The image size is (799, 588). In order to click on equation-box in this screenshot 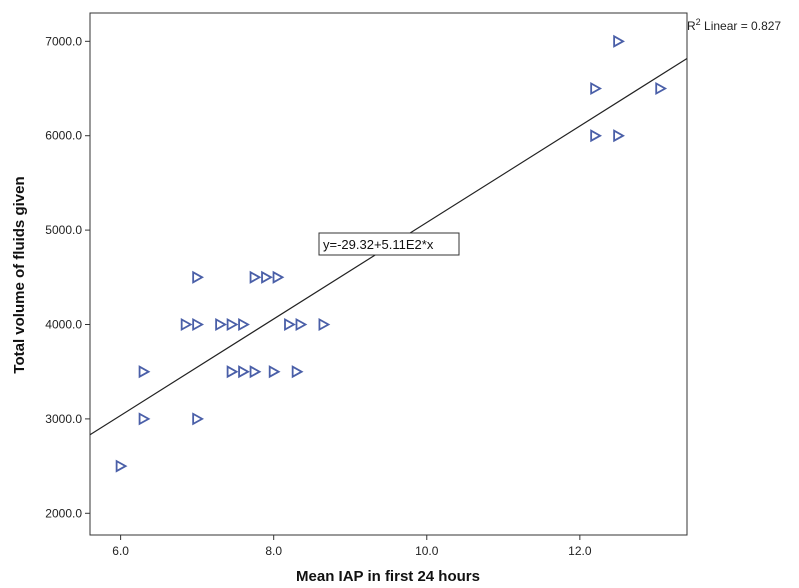, I will do `click(389, 244)`.